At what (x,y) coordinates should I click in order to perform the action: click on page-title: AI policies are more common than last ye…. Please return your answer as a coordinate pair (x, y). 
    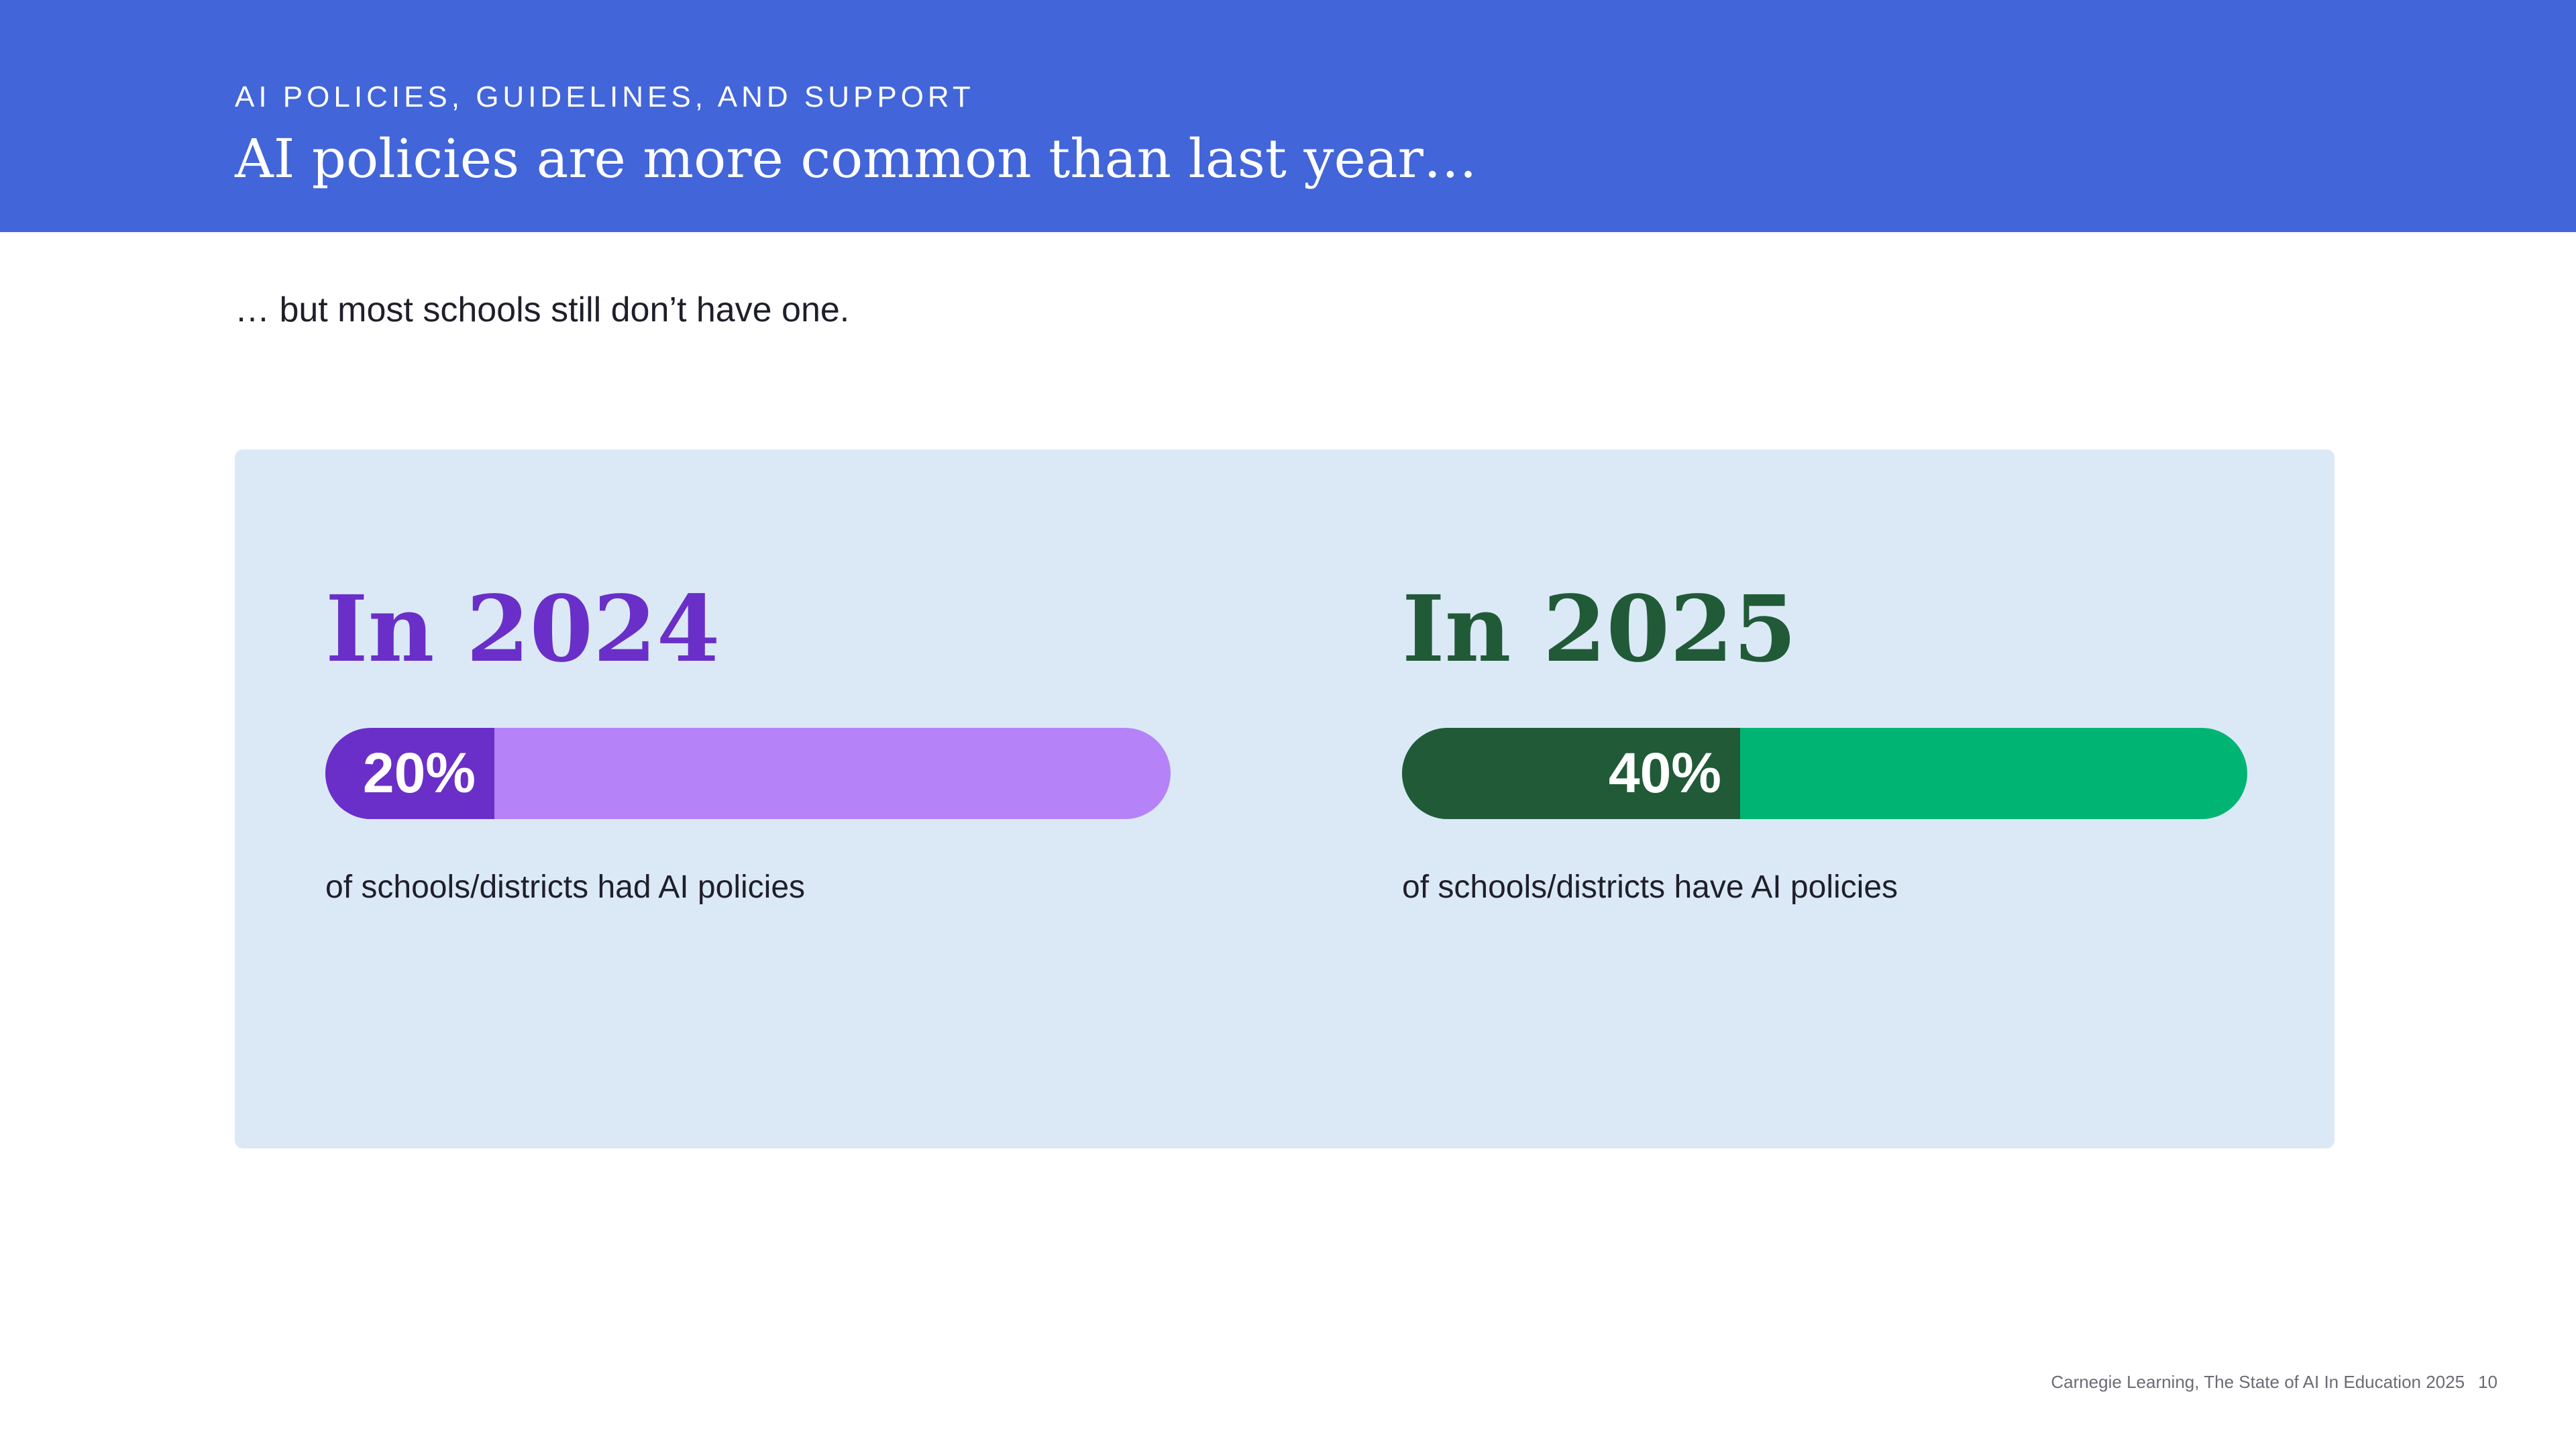
    Looking at the image, I should click on (856, 158).